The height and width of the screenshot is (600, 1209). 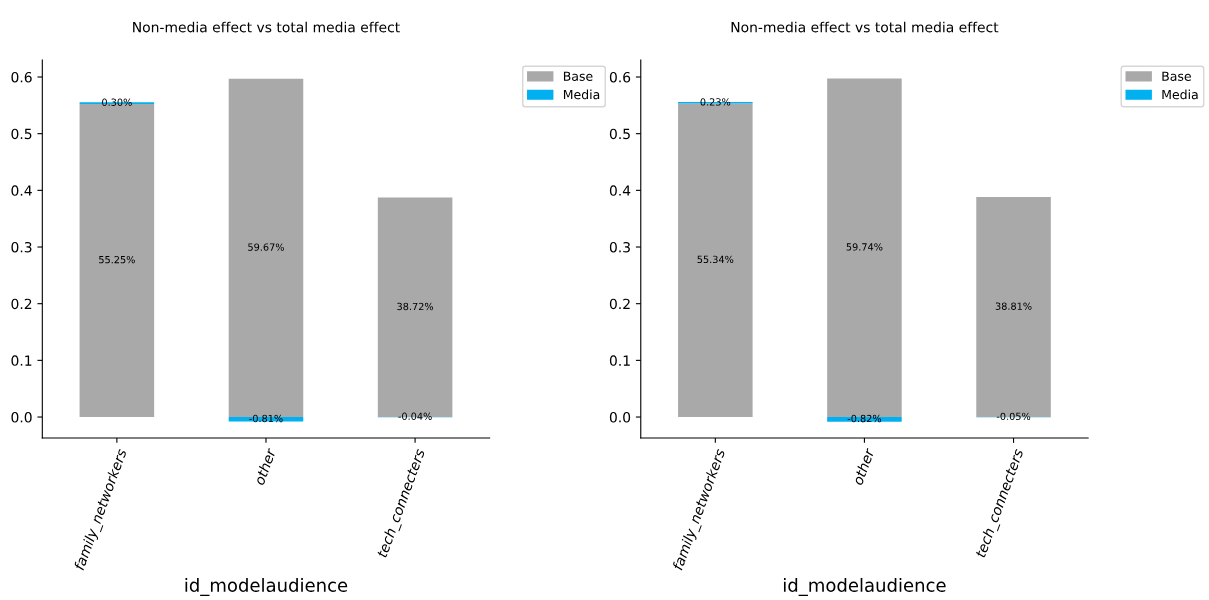 I want to click on data-label: 38.81%, so click(x=1013, y=306).